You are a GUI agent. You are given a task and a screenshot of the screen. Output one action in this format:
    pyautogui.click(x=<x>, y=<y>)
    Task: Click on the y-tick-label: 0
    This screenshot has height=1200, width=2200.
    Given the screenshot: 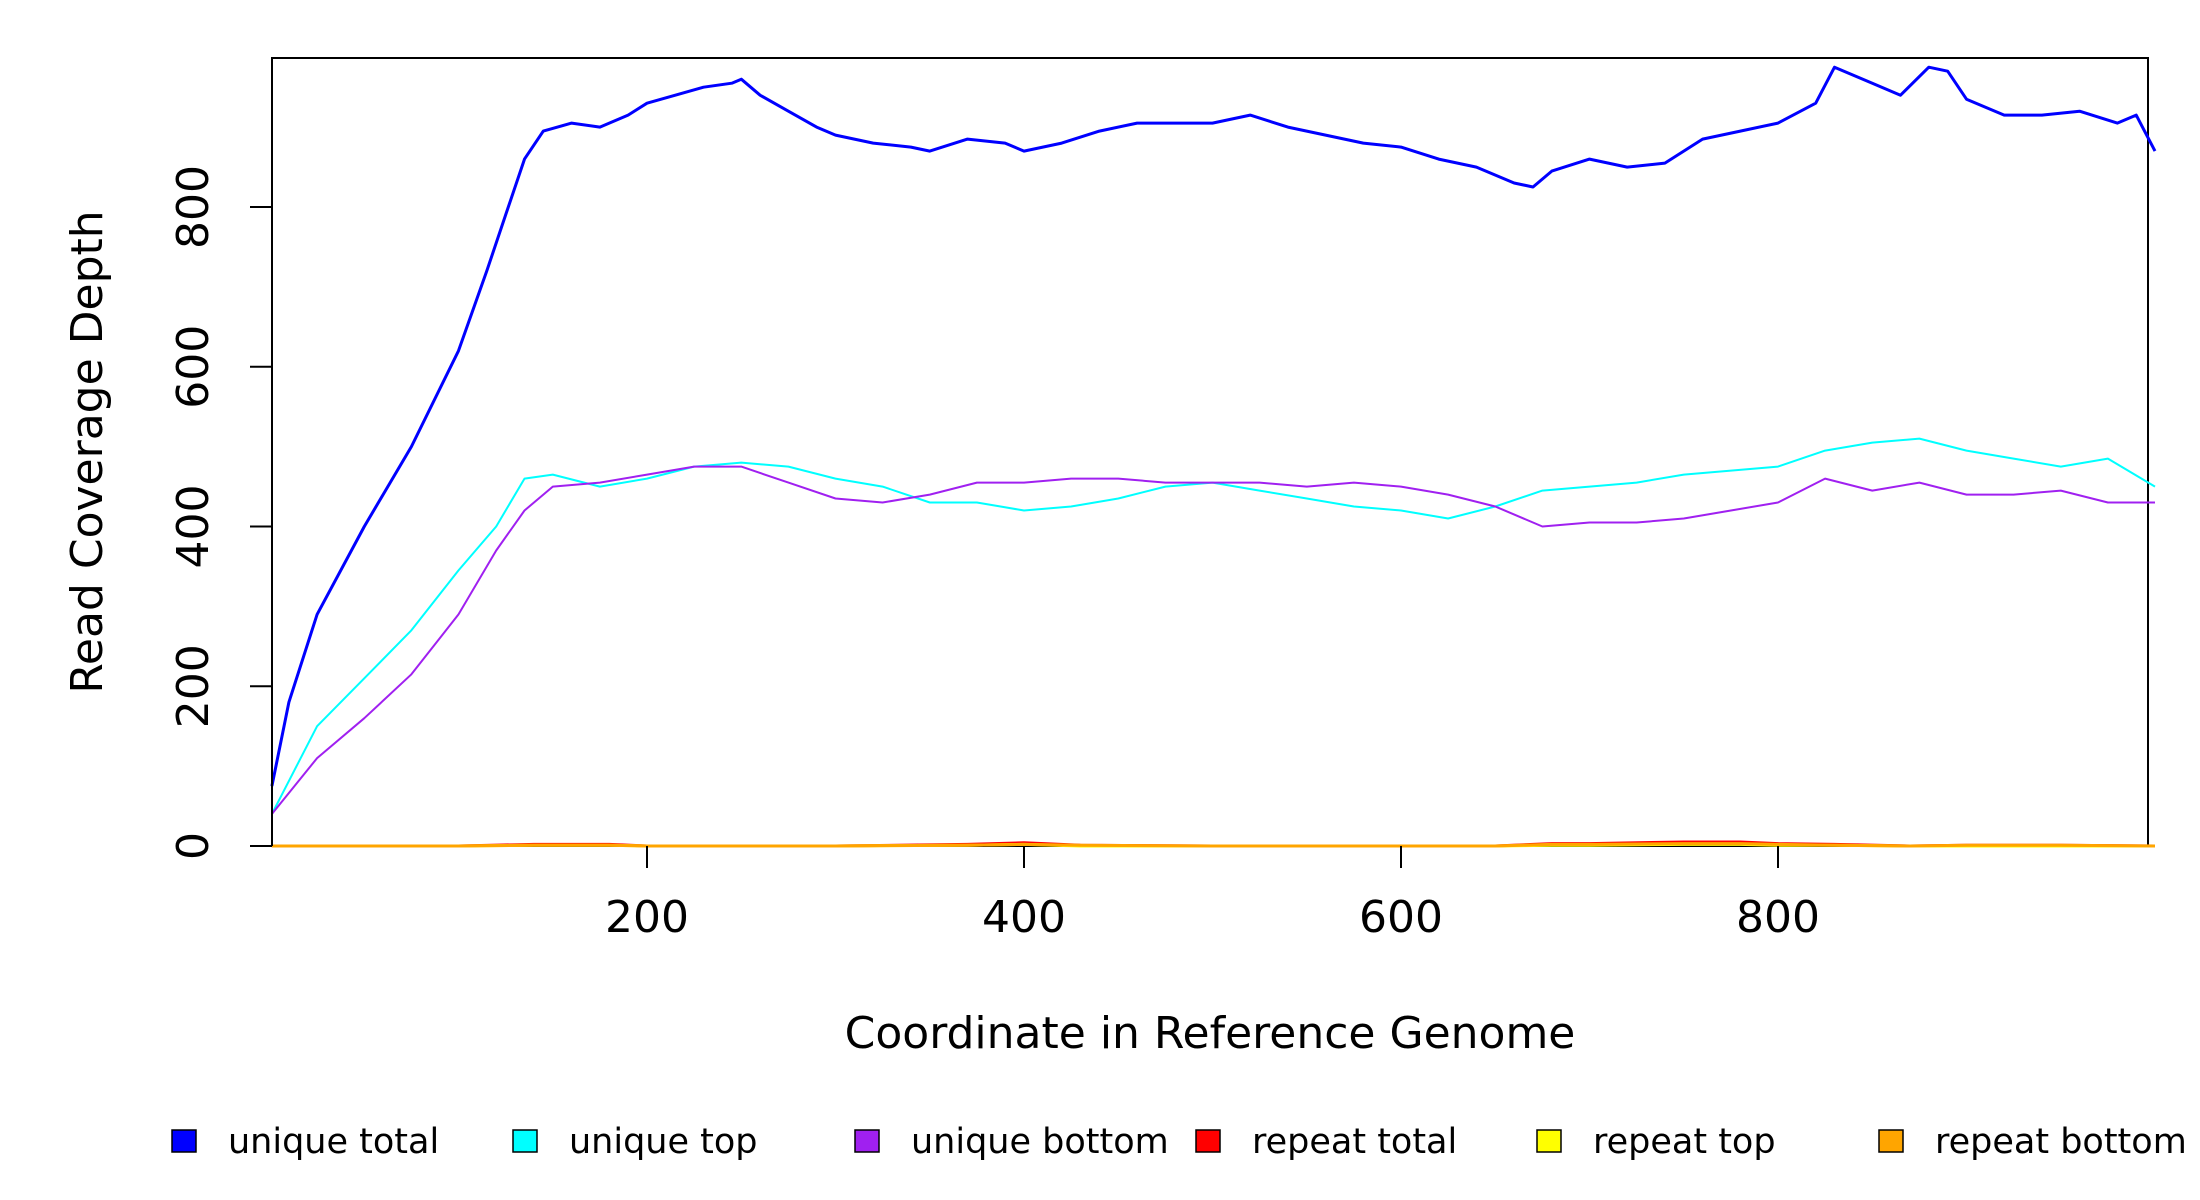 What is the action you would take?
    pyautogui.click(x=193, y=846)
    